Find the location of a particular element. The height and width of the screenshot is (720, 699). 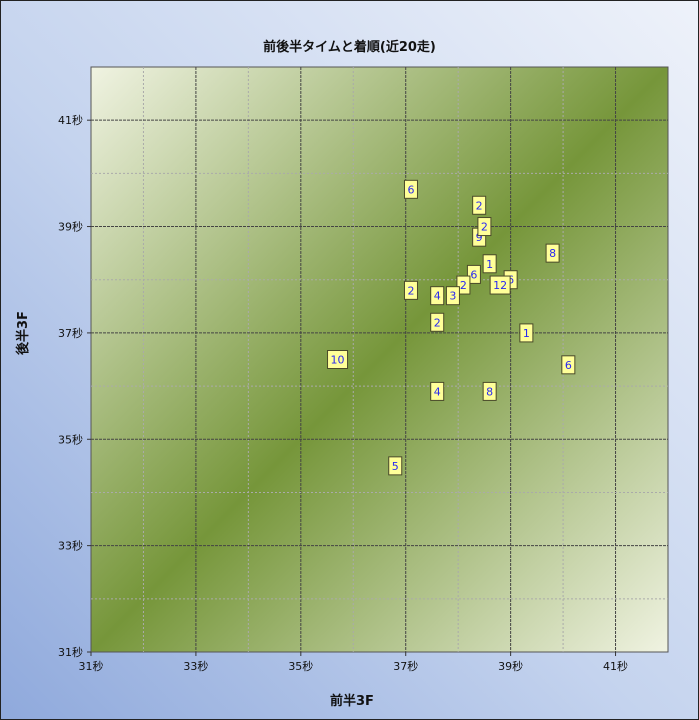

x-tick-label: 39秒 is located at coordinates (510, 666).